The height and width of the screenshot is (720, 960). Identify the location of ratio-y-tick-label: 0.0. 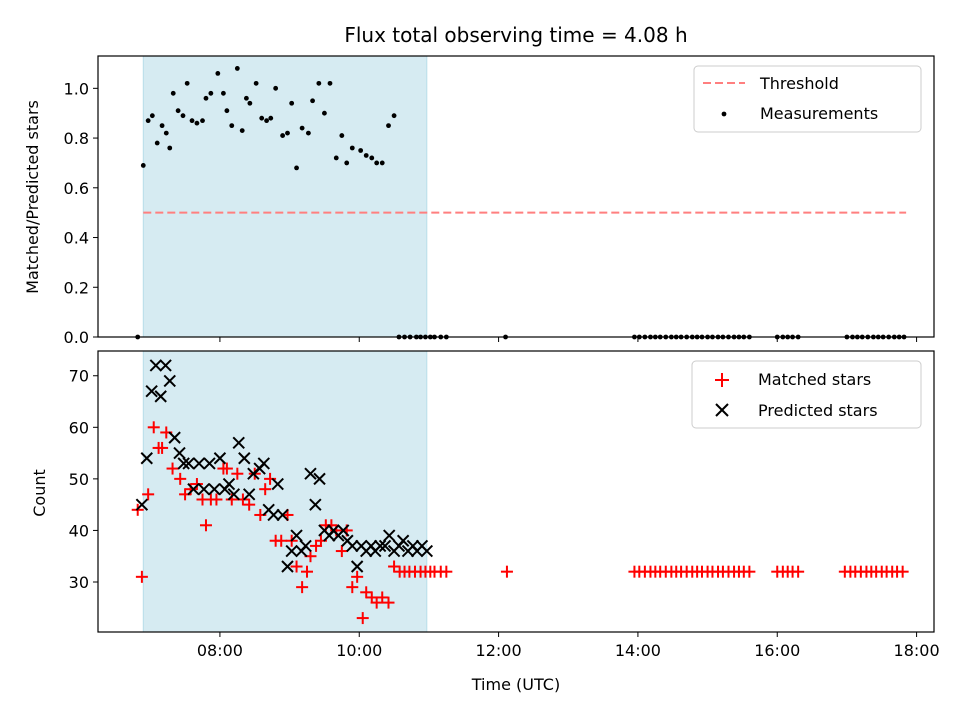
(76, 337).